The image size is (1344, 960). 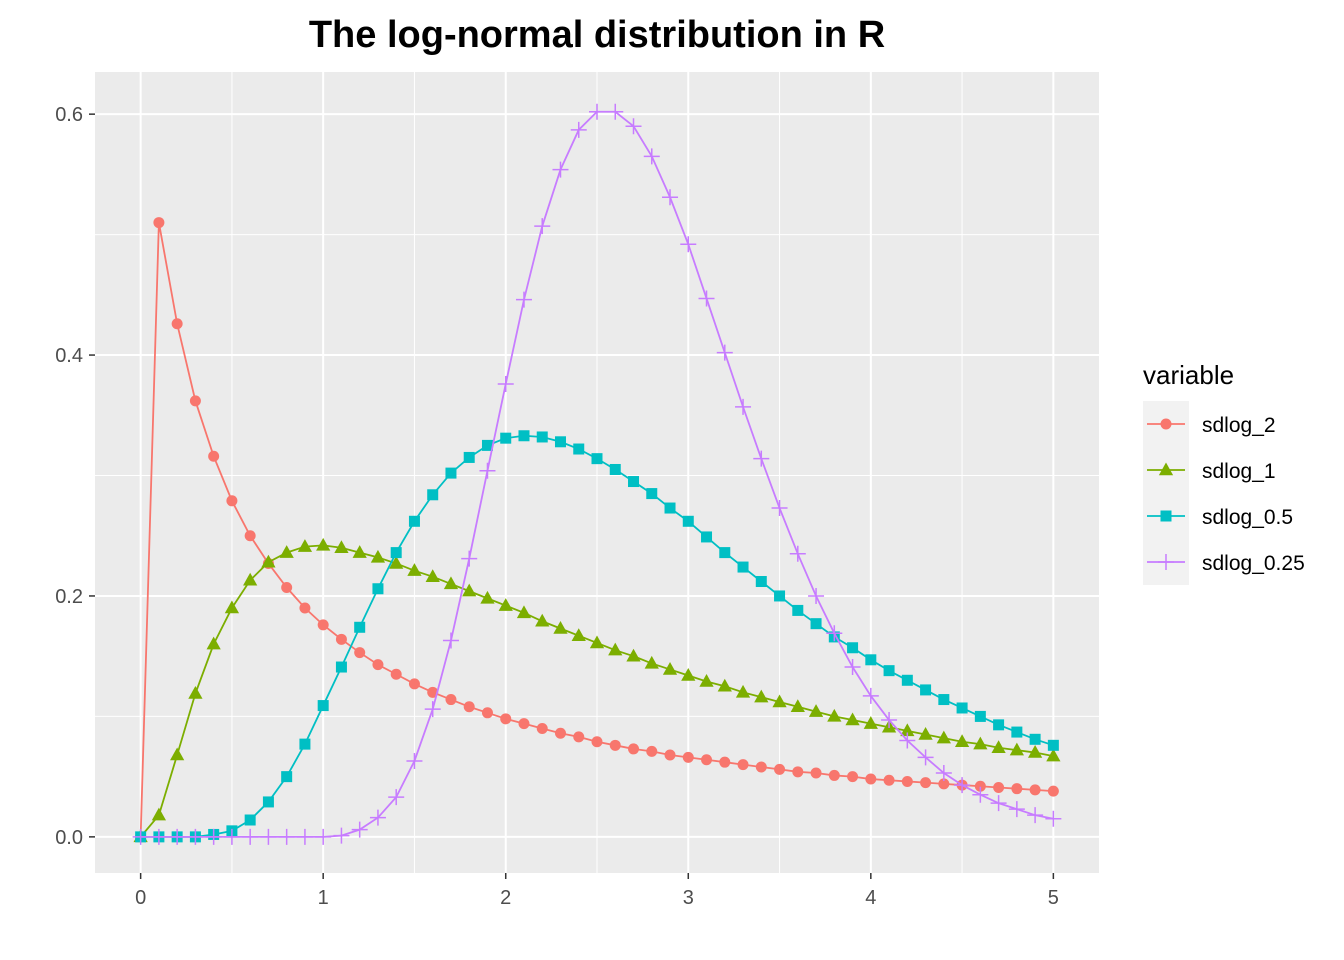 I want to click on legend-item-sdlog-0-5: sdlog_0.5, so click(x=1218, y=516).